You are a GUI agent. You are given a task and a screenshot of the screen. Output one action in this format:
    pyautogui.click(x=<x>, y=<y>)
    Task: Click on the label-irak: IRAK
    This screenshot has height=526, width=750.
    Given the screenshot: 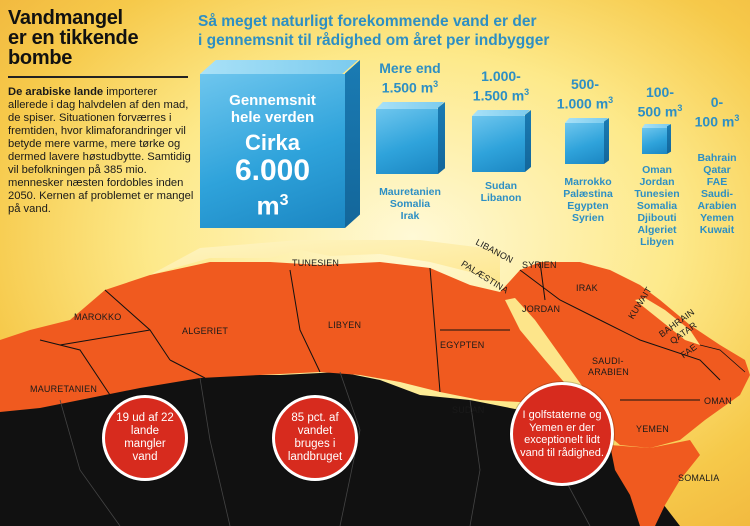 What is the action you would take?
    pyautogui.click(x=587, y=288)
    